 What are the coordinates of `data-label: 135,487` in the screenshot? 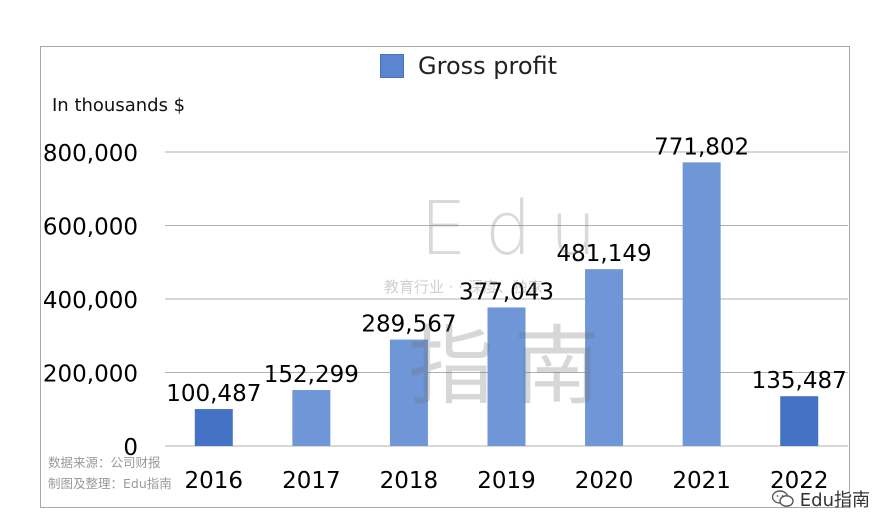 It's located at (799, 381).